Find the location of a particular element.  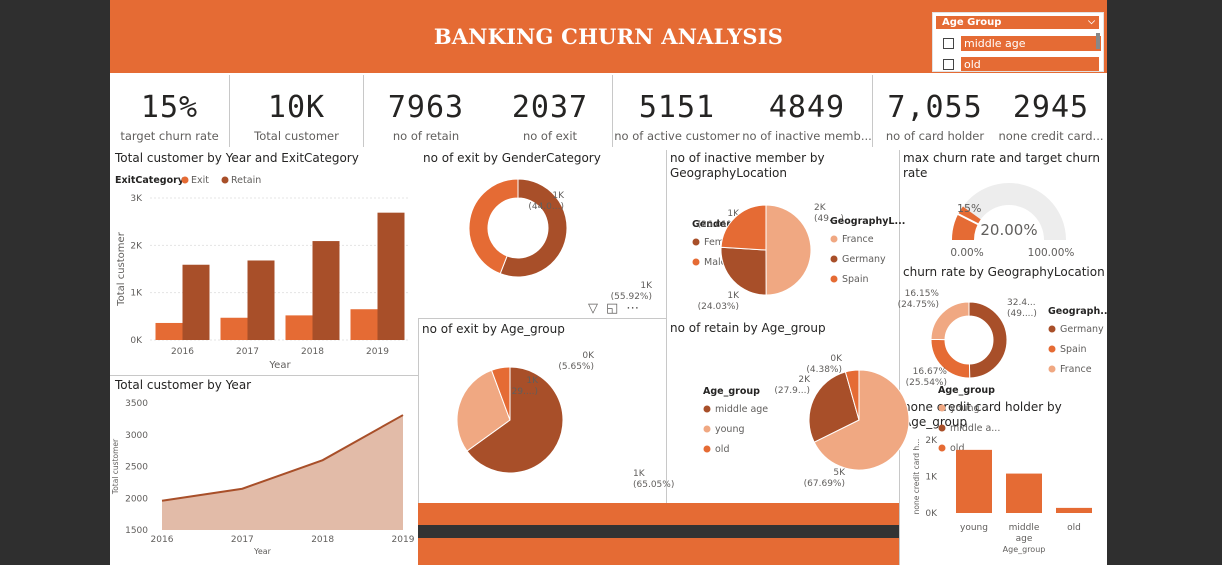

kpi-label: no of exit is located at coordinates (550, 136).